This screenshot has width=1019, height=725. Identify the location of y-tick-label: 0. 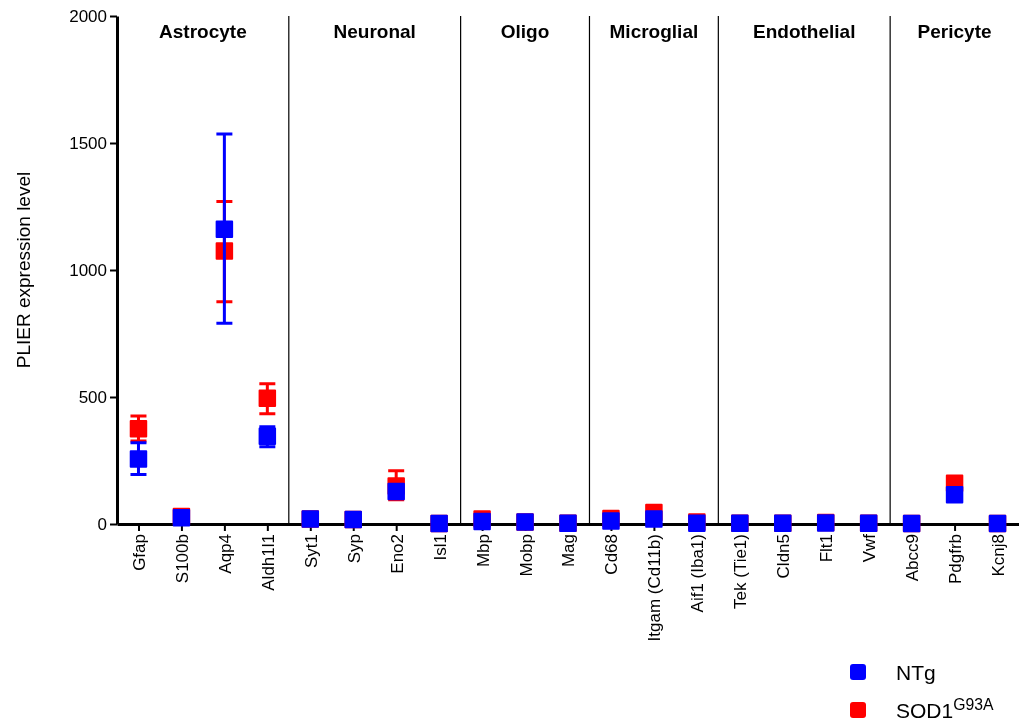
(102, 524).